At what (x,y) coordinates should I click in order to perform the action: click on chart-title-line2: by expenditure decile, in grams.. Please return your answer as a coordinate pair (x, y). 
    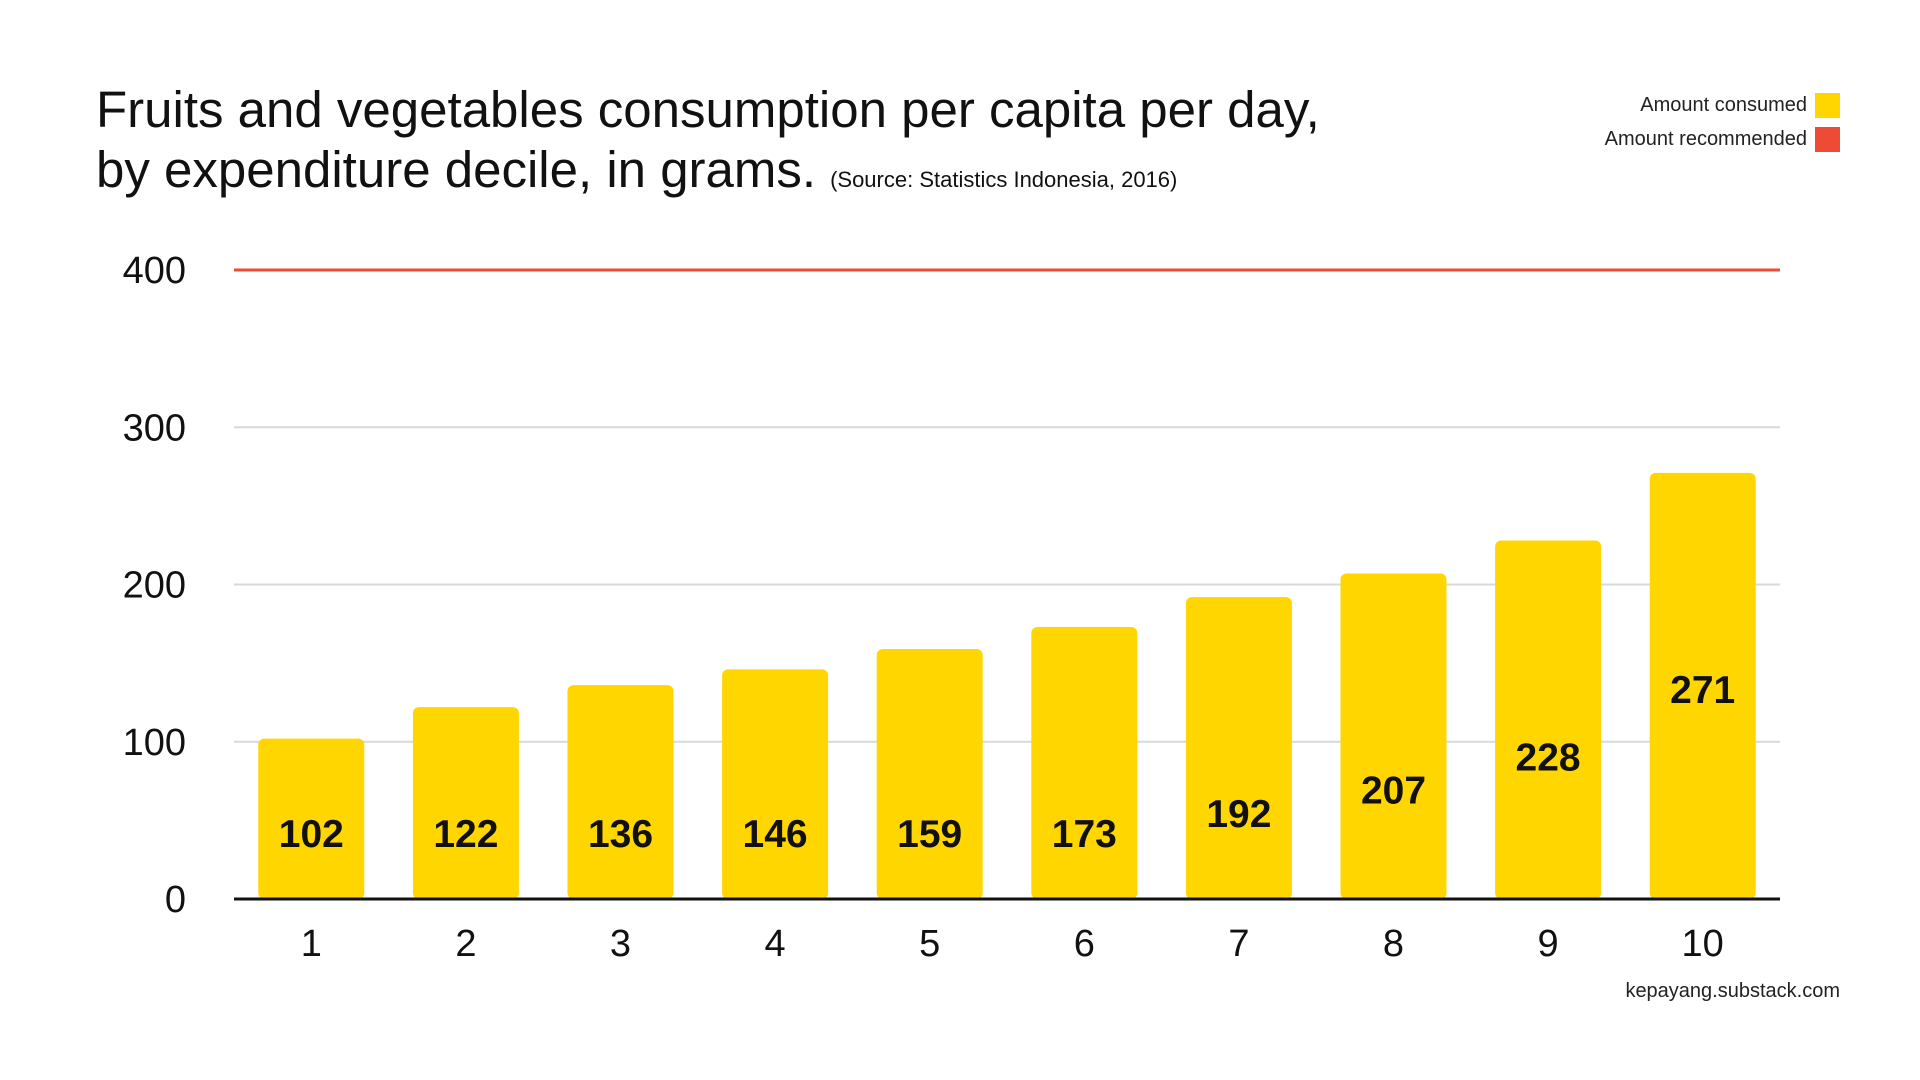
    Looking at the image, I should click on (456, 169).